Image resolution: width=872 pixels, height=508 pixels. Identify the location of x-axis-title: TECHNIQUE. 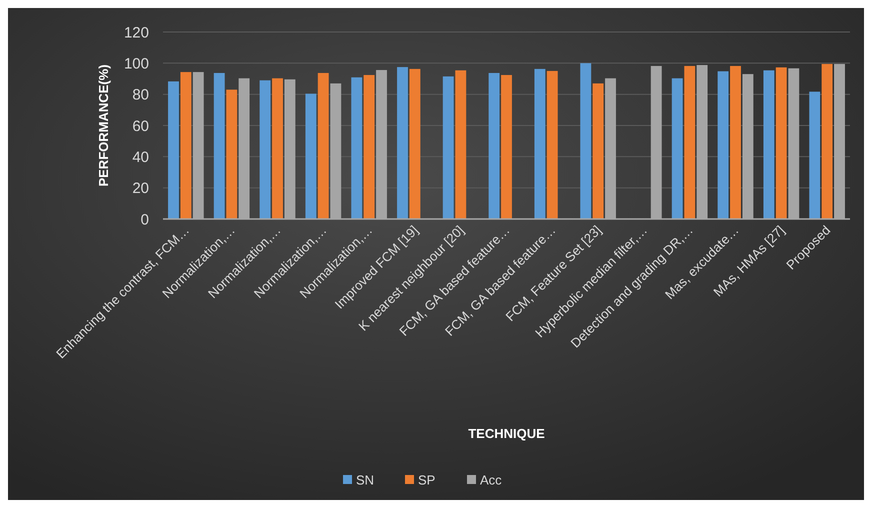
(507, 433).